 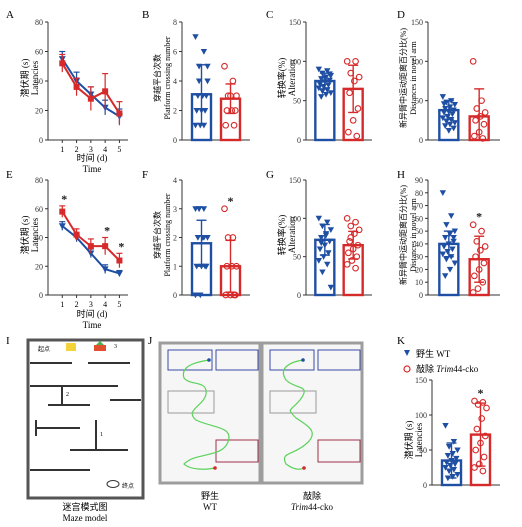 What do you see at coordinates (77, 149) in the screenshot?
I see `xtick-label: 2` at bounding box center [77, 149].